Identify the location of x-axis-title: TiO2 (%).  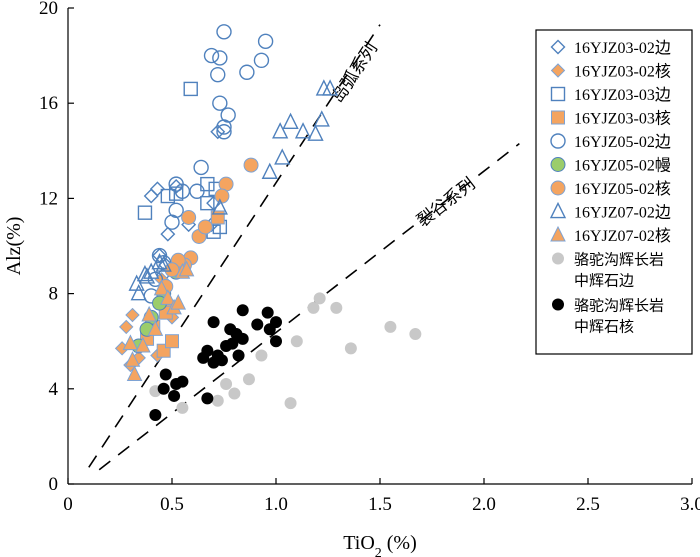
(380, 544).